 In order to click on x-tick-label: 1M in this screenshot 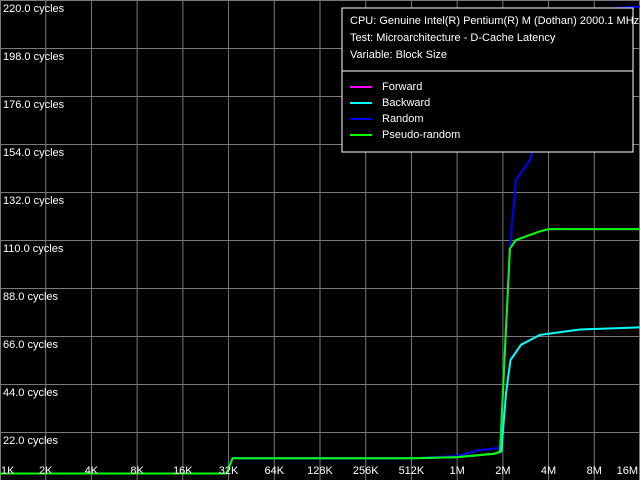, I will do `click(457, 471)`.